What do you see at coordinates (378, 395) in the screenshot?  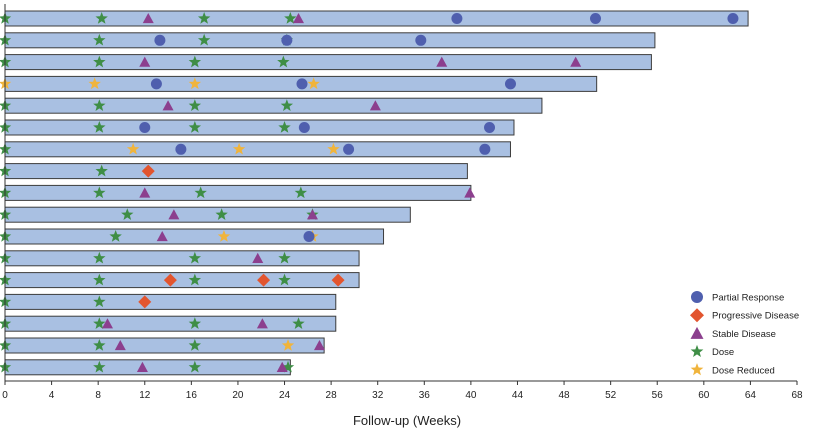 I see `x-tick-label: 32` at bounding box center [378, 395].